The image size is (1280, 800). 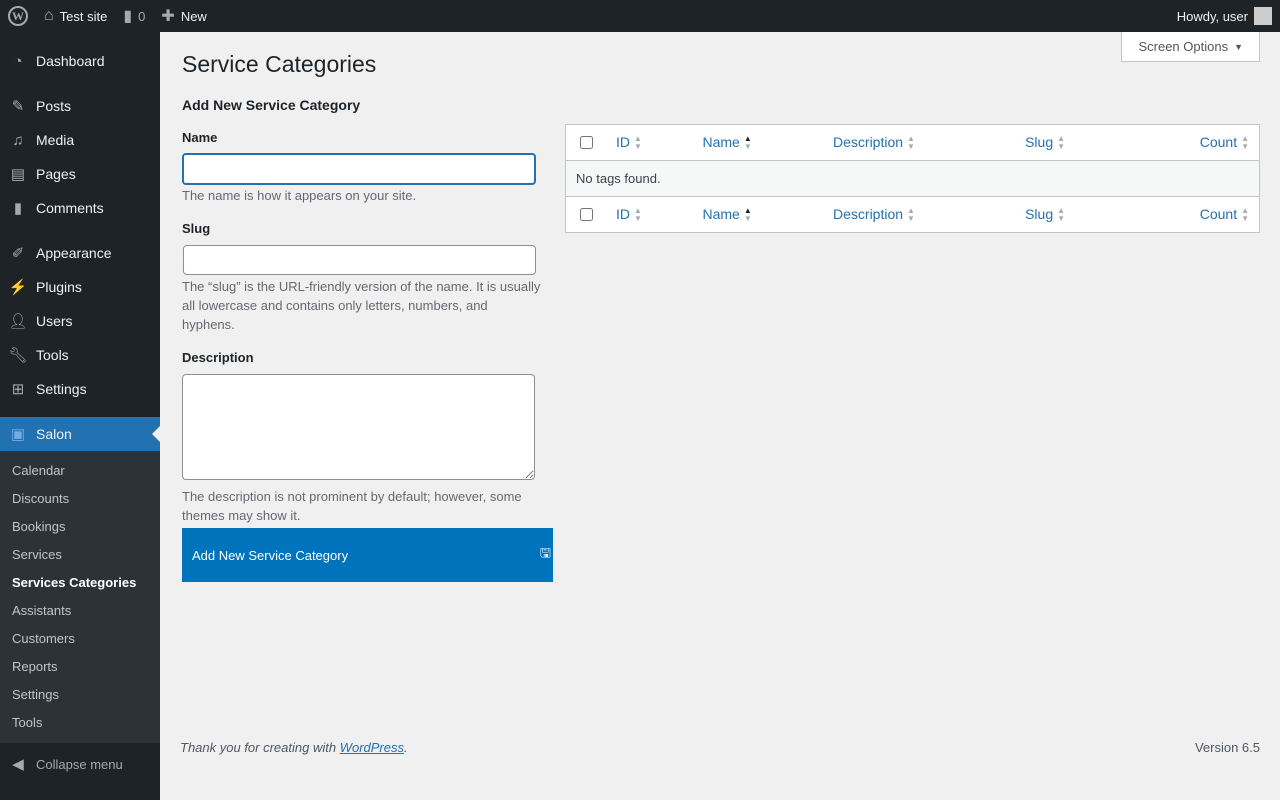 I want to click on site-name: Test site, so click(x=83, y=16).